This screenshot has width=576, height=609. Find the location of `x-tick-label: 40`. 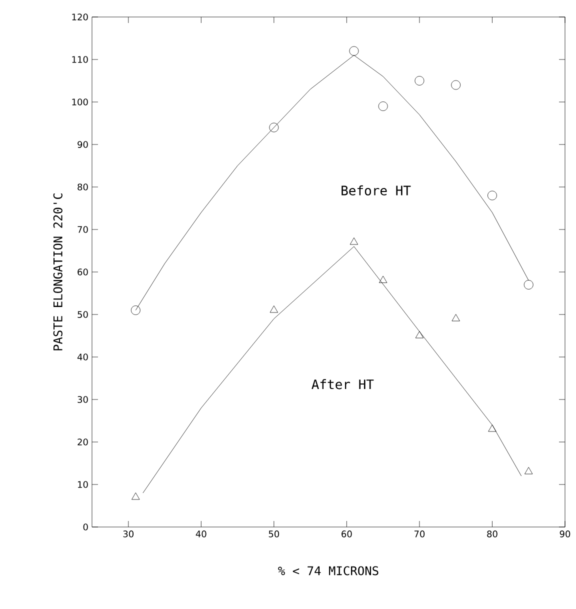

x-tick-label: 40 is located at coordinates (201, 534).